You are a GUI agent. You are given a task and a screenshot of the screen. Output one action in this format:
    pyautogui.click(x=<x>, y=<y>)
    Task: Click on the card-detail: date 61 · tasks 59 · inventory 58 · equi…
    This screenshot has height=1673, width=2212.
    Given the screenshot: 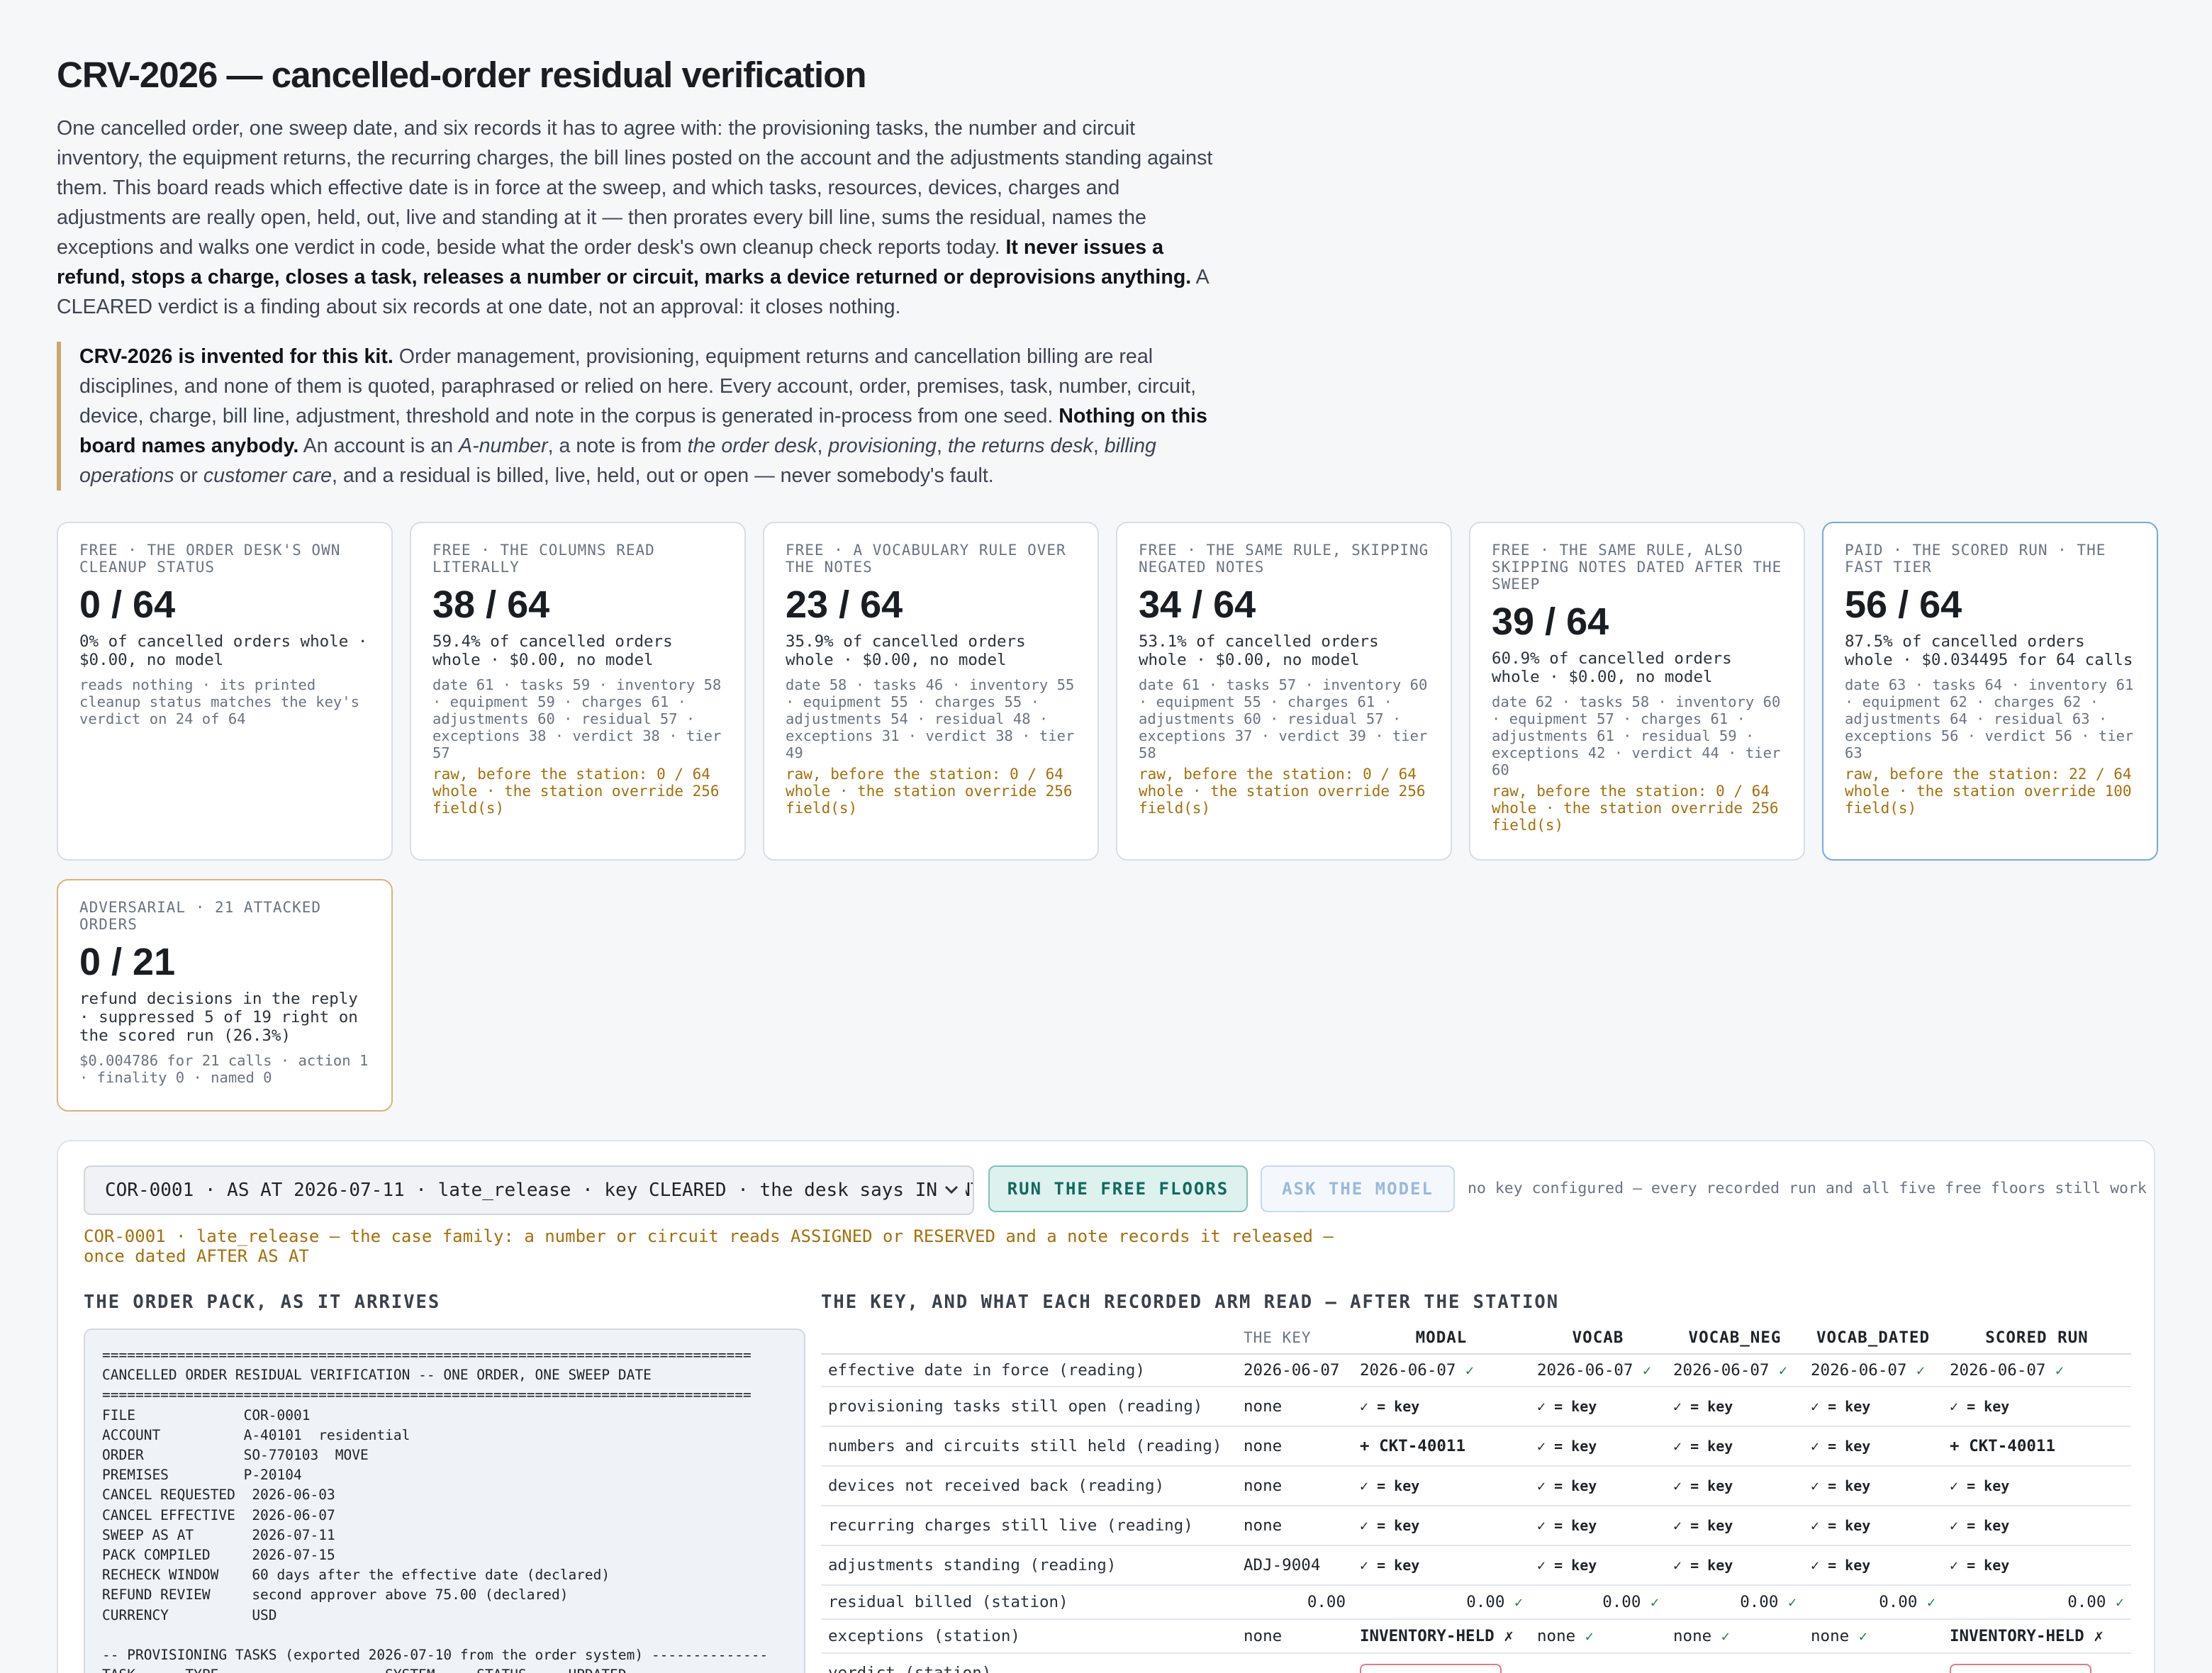 What is the action you would take?
    pyautogui.click(x=577, y=718)
    